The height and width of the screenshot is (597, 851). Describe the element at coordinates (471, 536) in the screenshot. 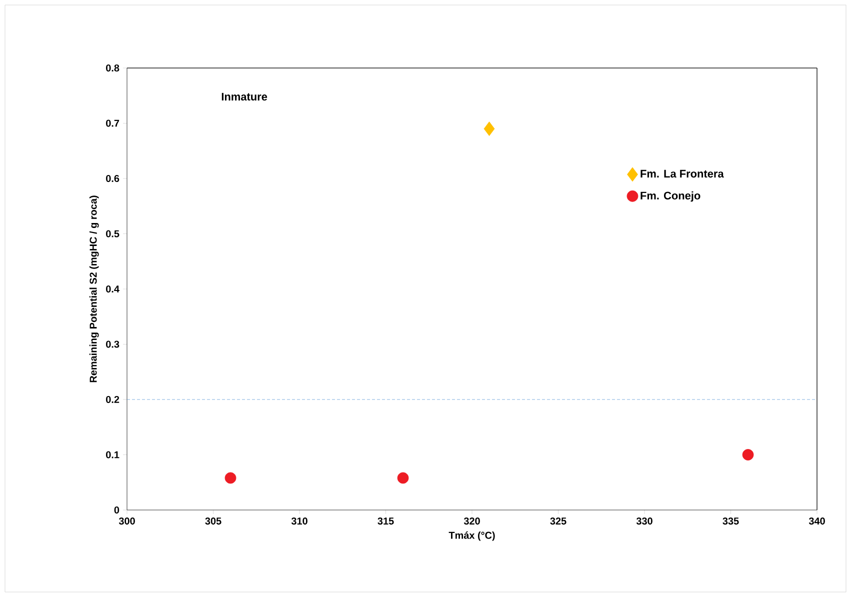

I see `x-axis-title: Tmáx (°C)` at that location.